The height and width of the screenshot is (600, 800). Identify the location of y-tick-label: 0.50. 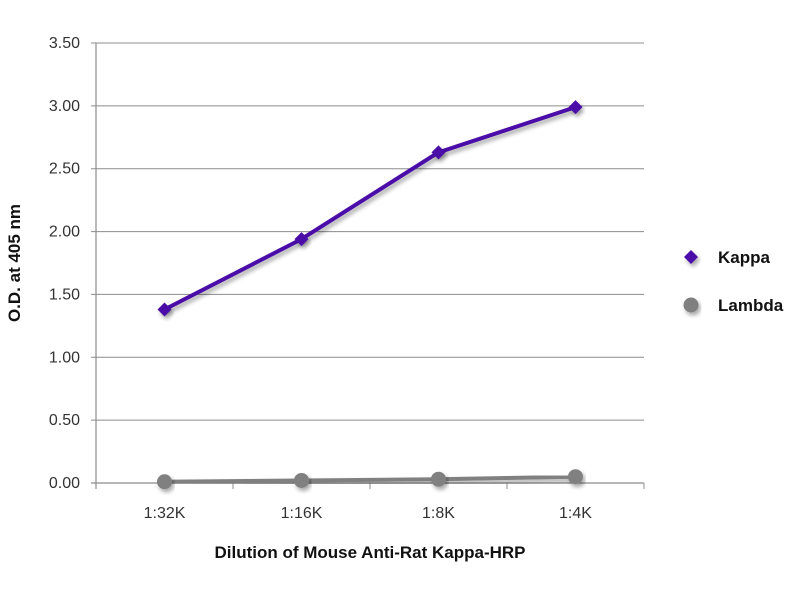
(64, 420).